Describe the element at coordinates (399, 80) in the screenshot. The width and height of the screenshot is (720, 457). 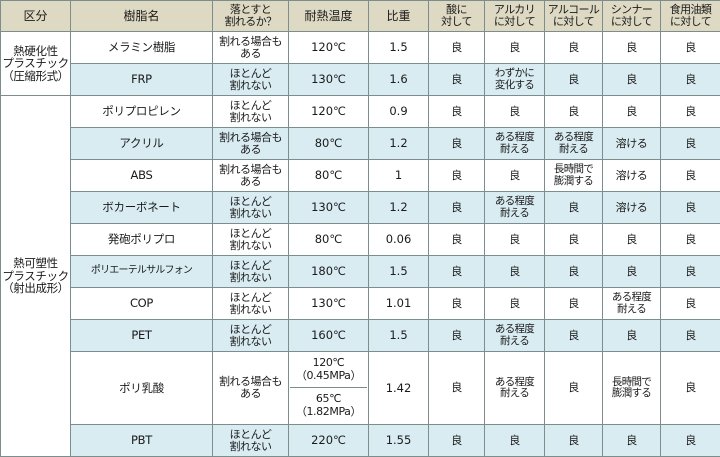
I see `cell-specific-gravity: 1.6` at that location.